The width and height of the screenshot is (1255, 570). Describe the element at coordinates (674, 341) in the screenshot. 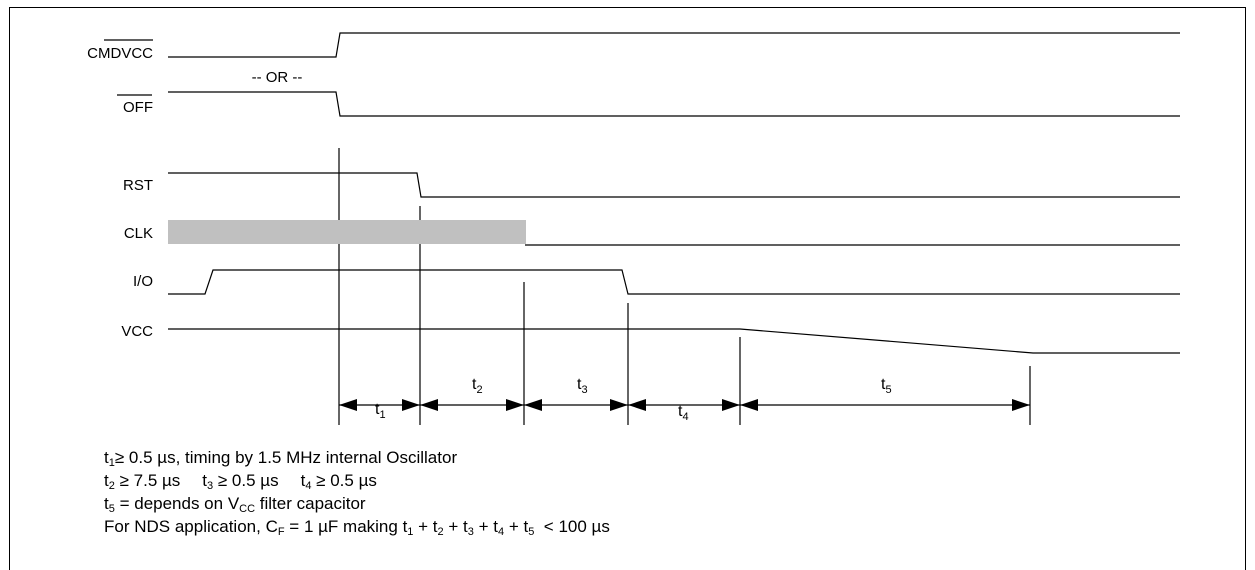

I see `vcc-waveform` at that location.